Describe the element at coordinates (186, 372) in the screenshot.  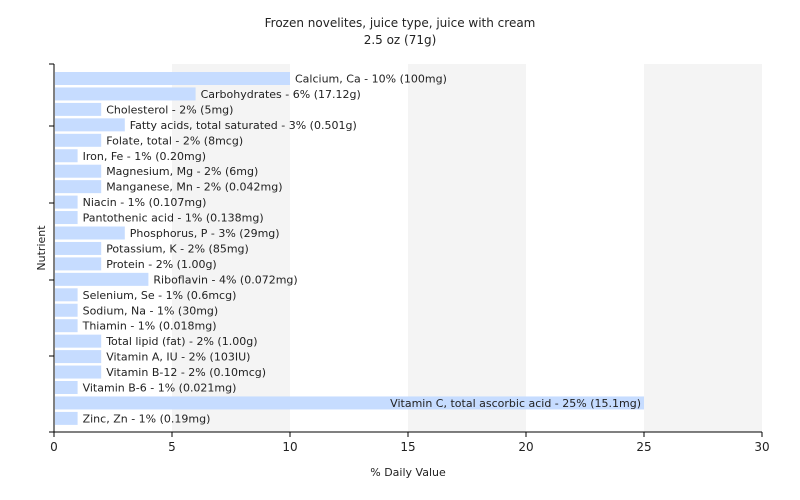
I see `bar-label-20: Vitamin B-12 - 2% (0.10mcg)` at that location.